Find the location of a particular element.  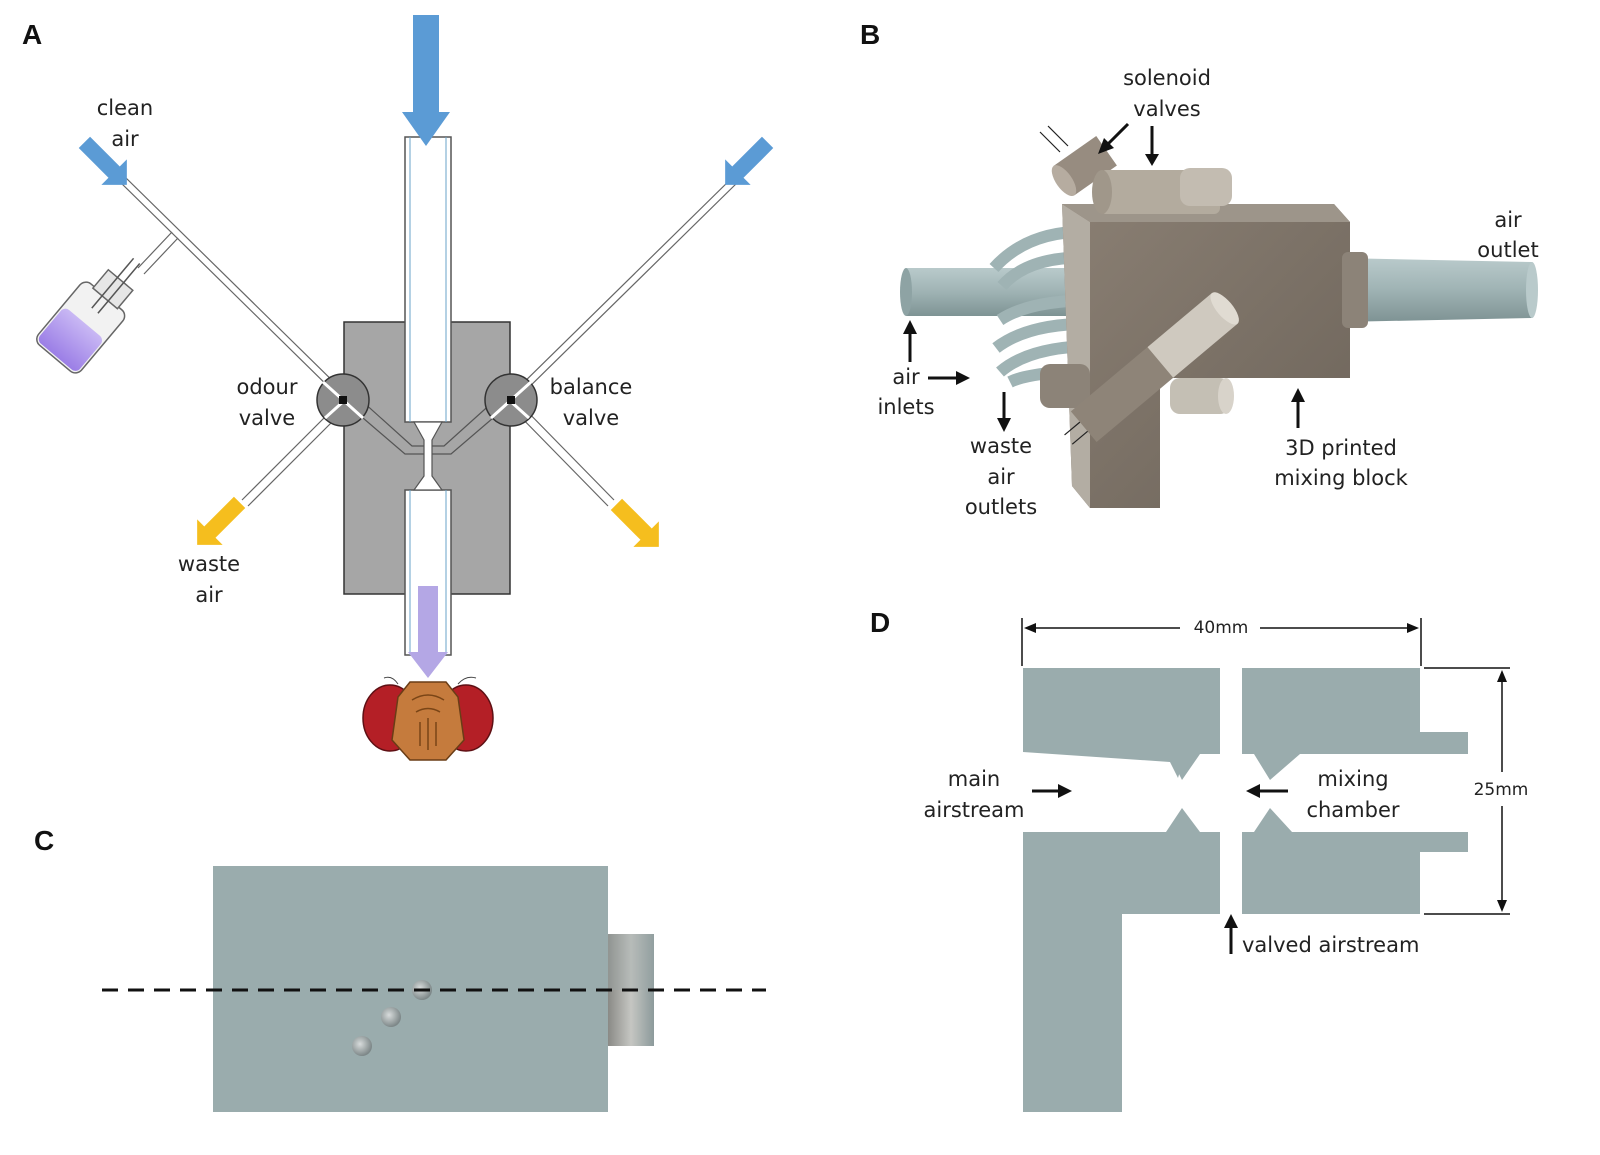

odour-vial-icon is located at coordinates (88, 315).